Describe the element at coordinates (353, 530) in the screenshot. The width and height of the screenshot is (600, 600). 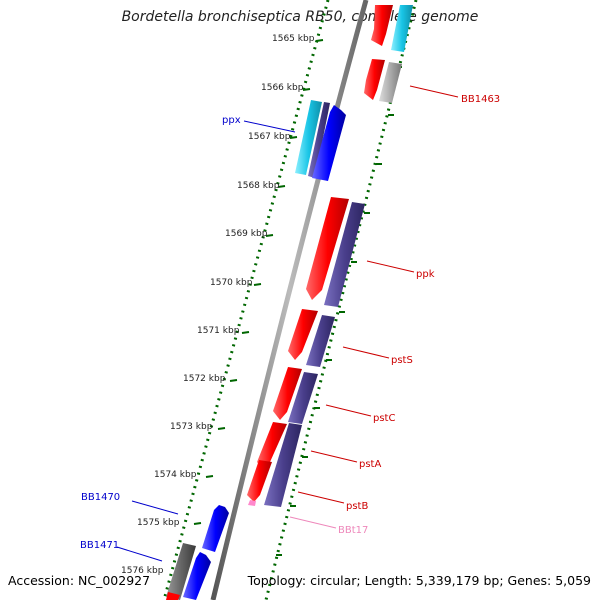
I see `gene-label-bbt17: BBt17` at that location.